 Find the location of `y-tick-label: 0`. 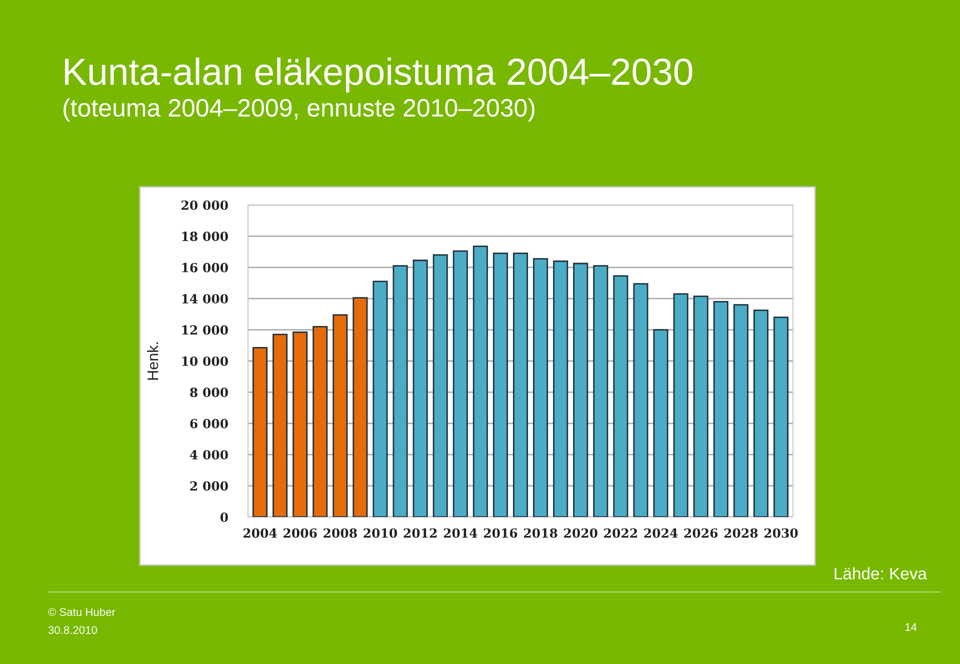

y-tick-label: 0 is located at coordinates (224, 517).